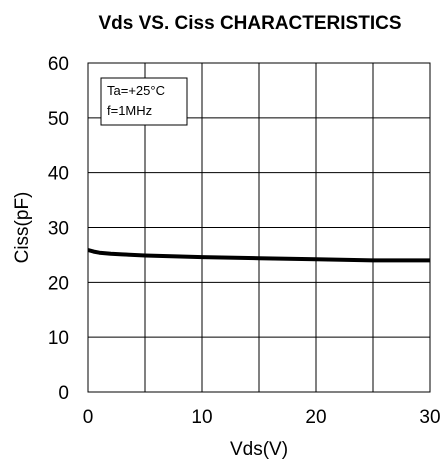  What do you see at coordinates (136, 90) in the screenshot?
I see `condition-temperature: Ta=+25°C` at bounding box center [136, 90].